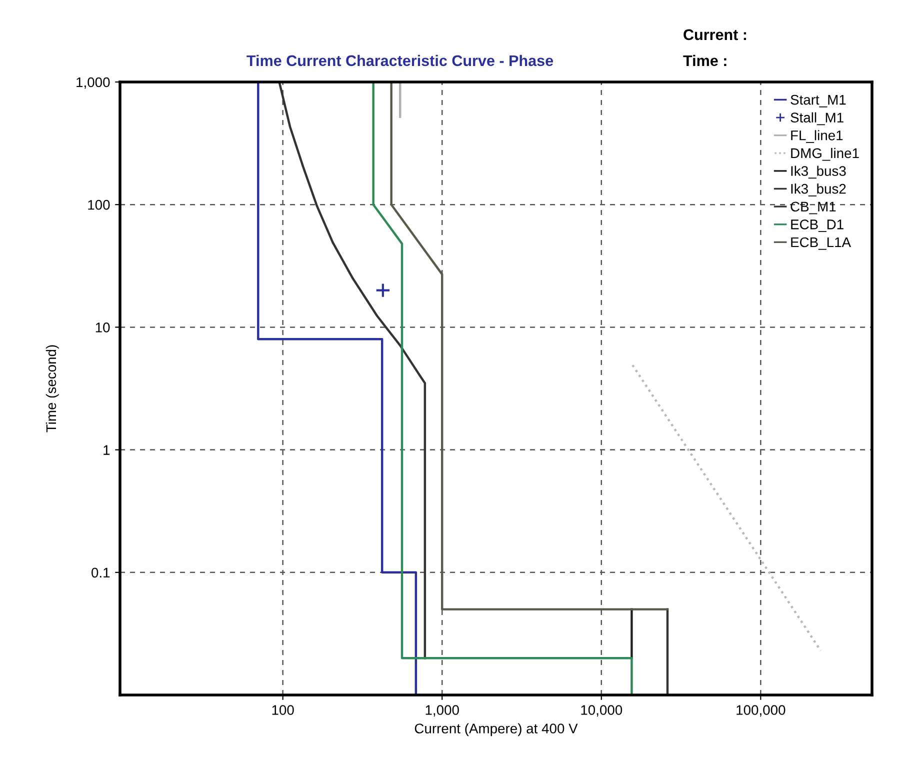 The width and height of the screenshot is (903, 760). I want to click on y-tick-label: 1,000, so click(93, 83).